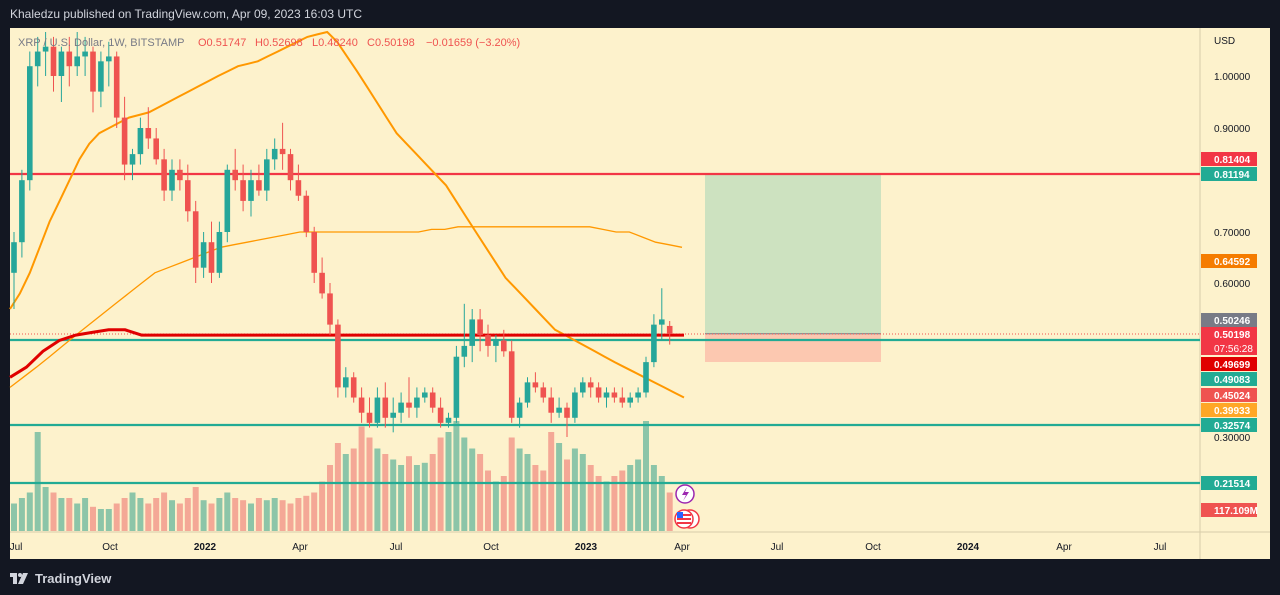  What do you see at coordinates (1233, 349) in the screenshot?
I see `countdown-text: 07:56:28` at bounding box center [1233, 349].